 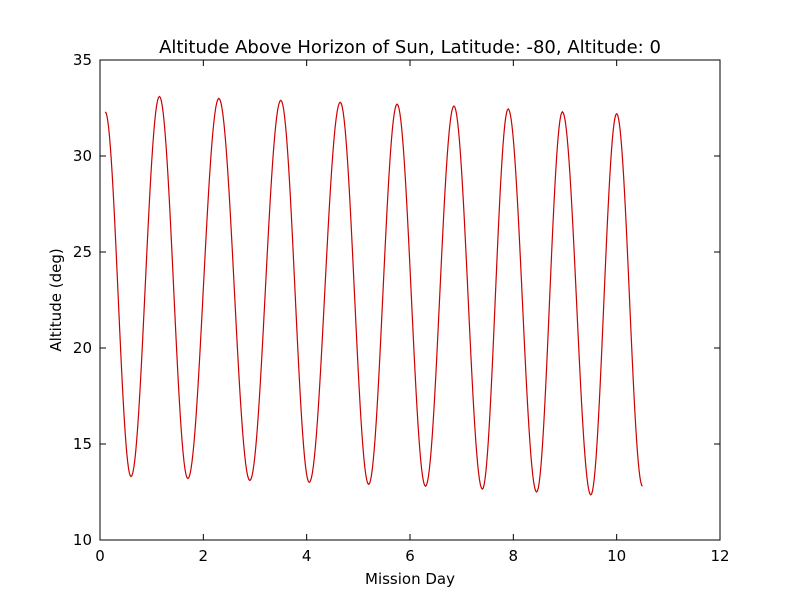 I want to click on x-axis-label: Mission Day, so click(x=410, y=579).